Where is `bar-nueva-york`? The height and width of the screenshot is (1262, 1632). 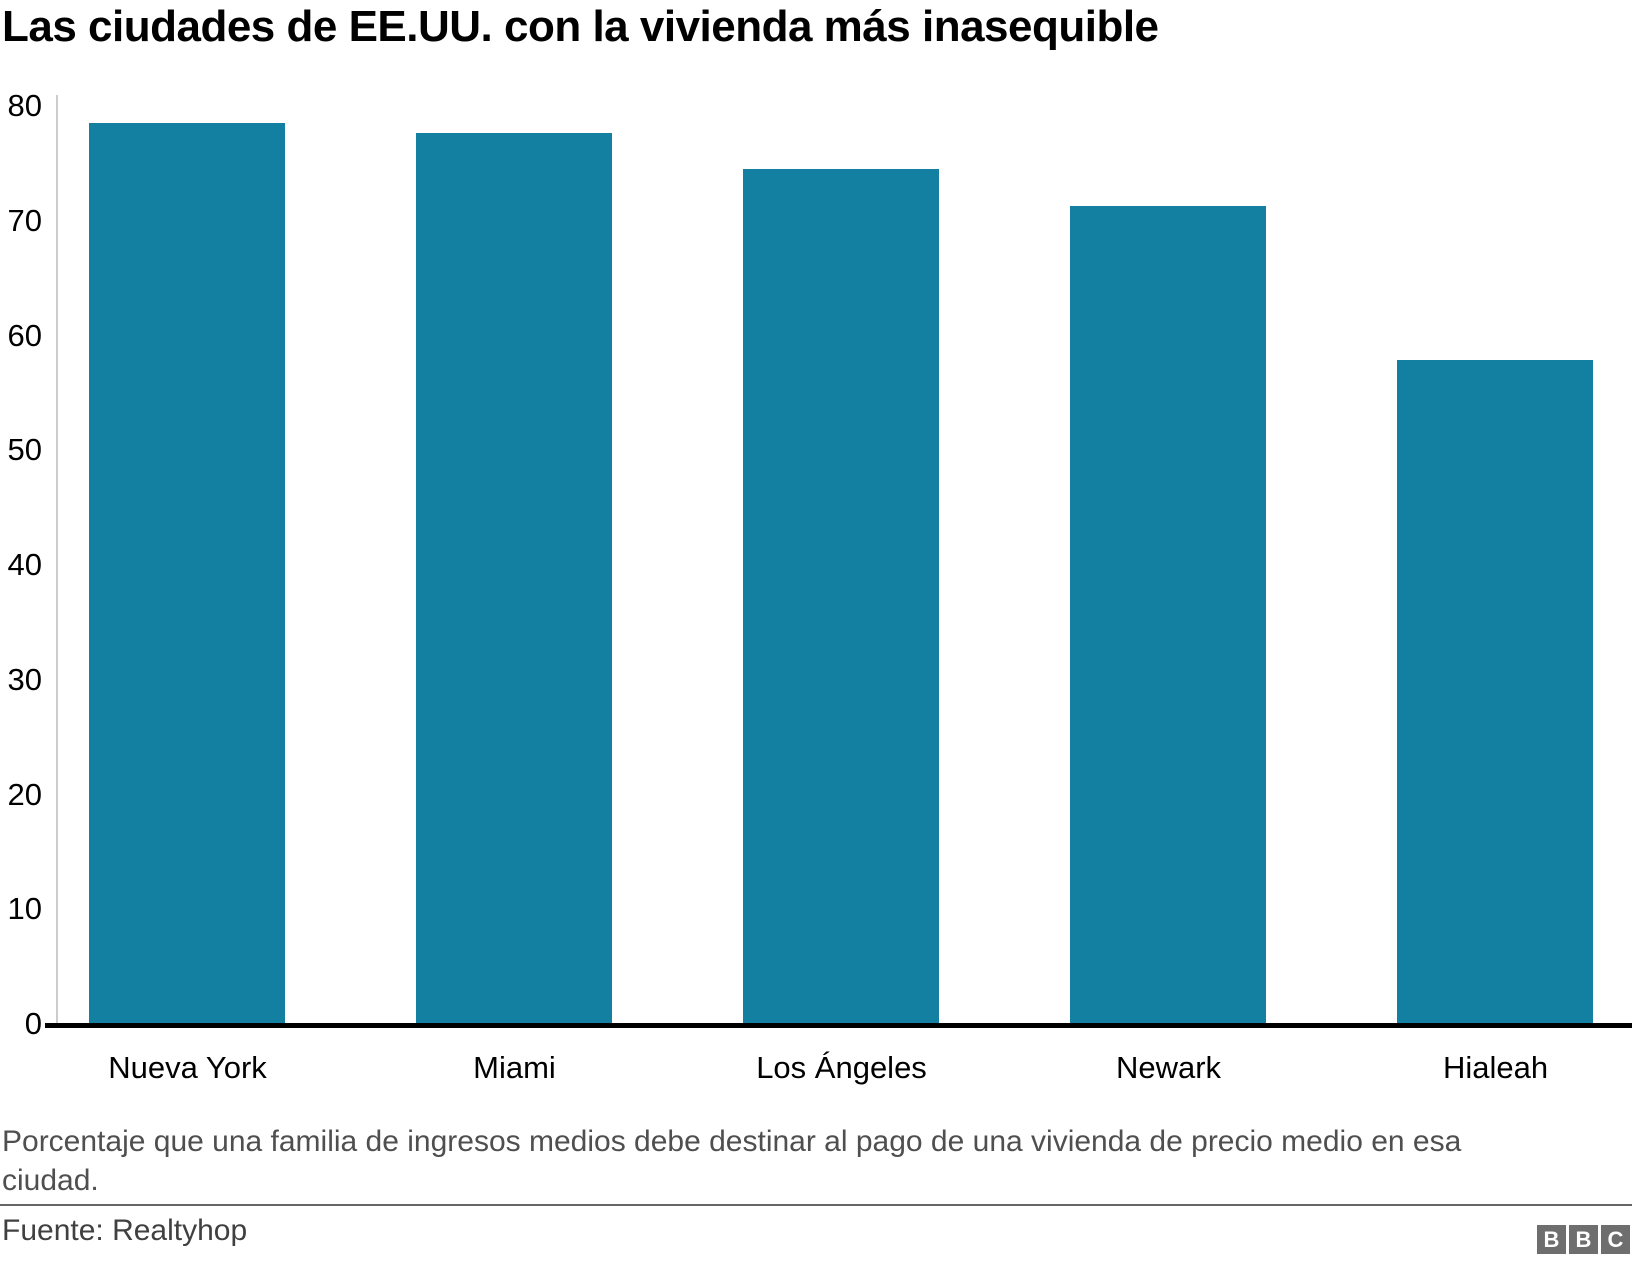 bar-nueva-york is located at coordinates (187, 573).